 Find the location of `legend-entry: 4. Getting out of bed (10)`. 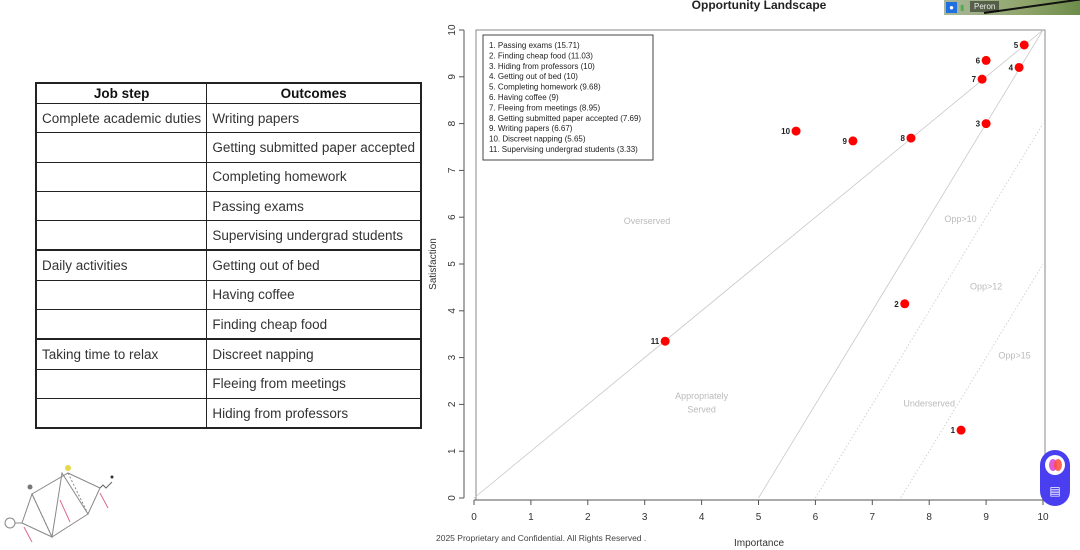

legend-entry: 4. Getting out of bed (10) is located at coordinates (533, 76).